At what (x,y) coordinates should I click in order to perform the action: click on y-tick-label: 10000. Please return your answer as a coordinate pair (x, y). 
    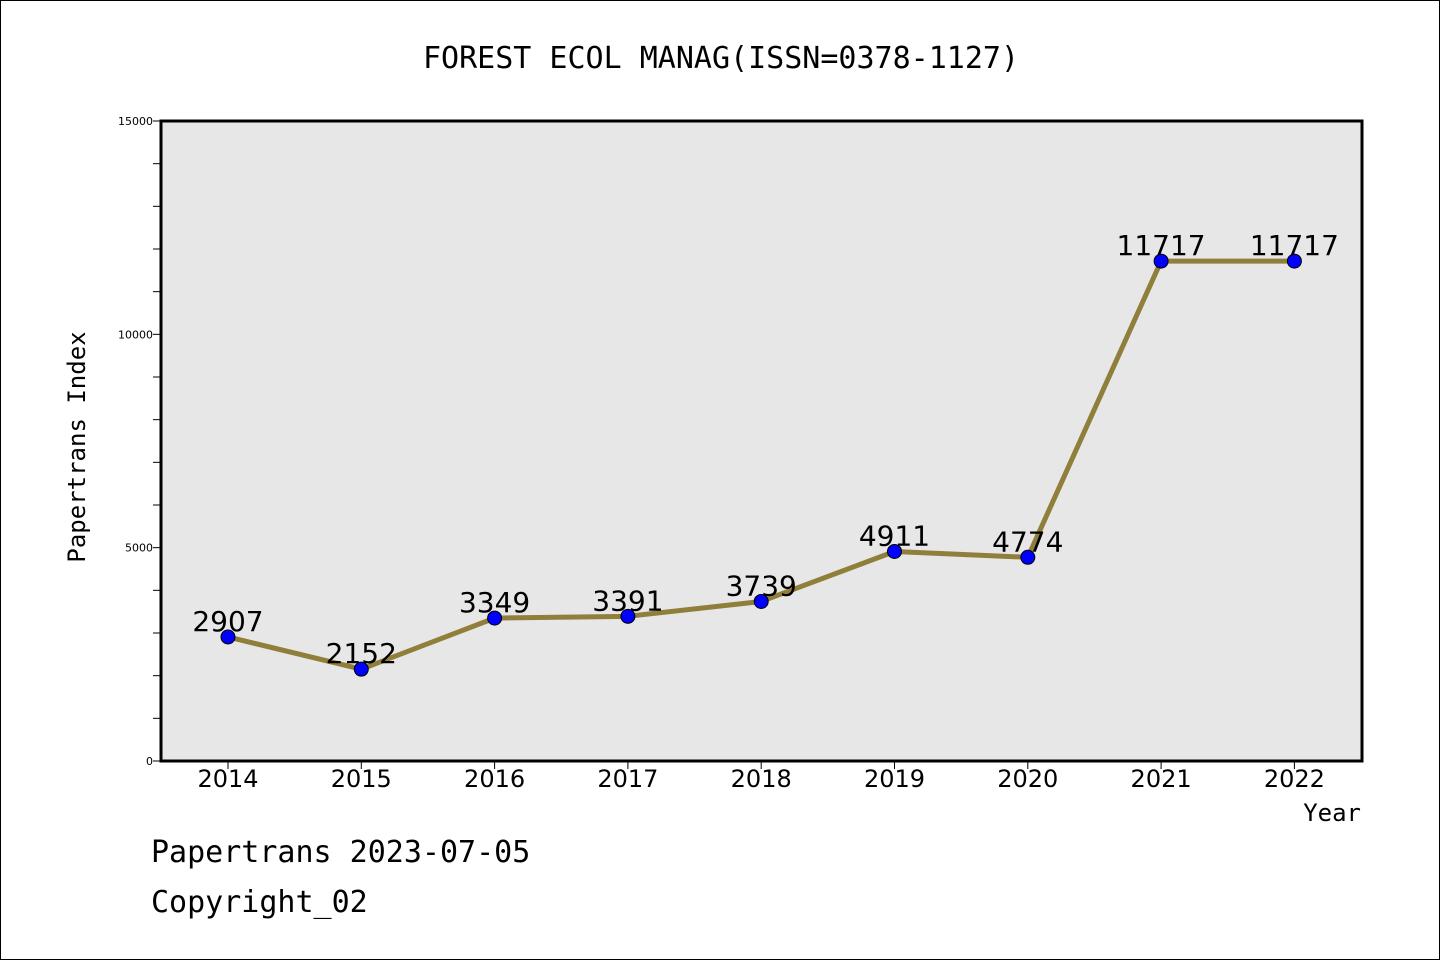
    Looking at the image, I should click on (135, 334).